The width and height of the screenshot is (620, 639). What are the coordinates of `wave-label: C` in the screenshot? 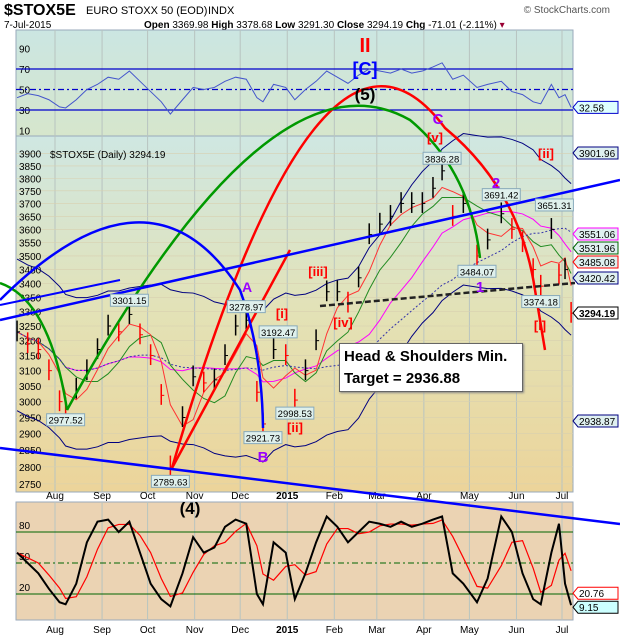 It's located at (438, 119).